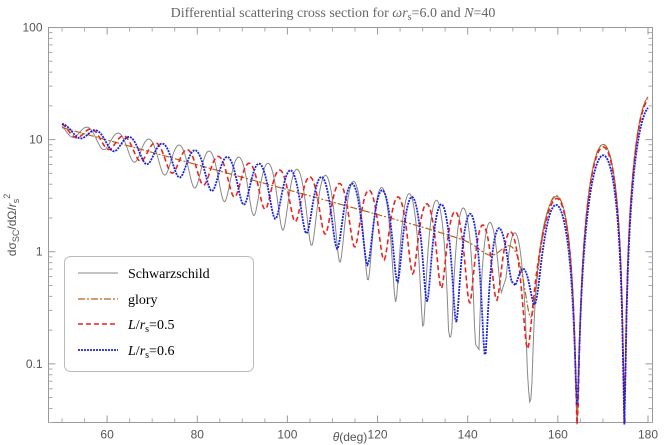 This screenshot has height=445, width=664. I want to click on title-sub-s: s, so click(410, 17).